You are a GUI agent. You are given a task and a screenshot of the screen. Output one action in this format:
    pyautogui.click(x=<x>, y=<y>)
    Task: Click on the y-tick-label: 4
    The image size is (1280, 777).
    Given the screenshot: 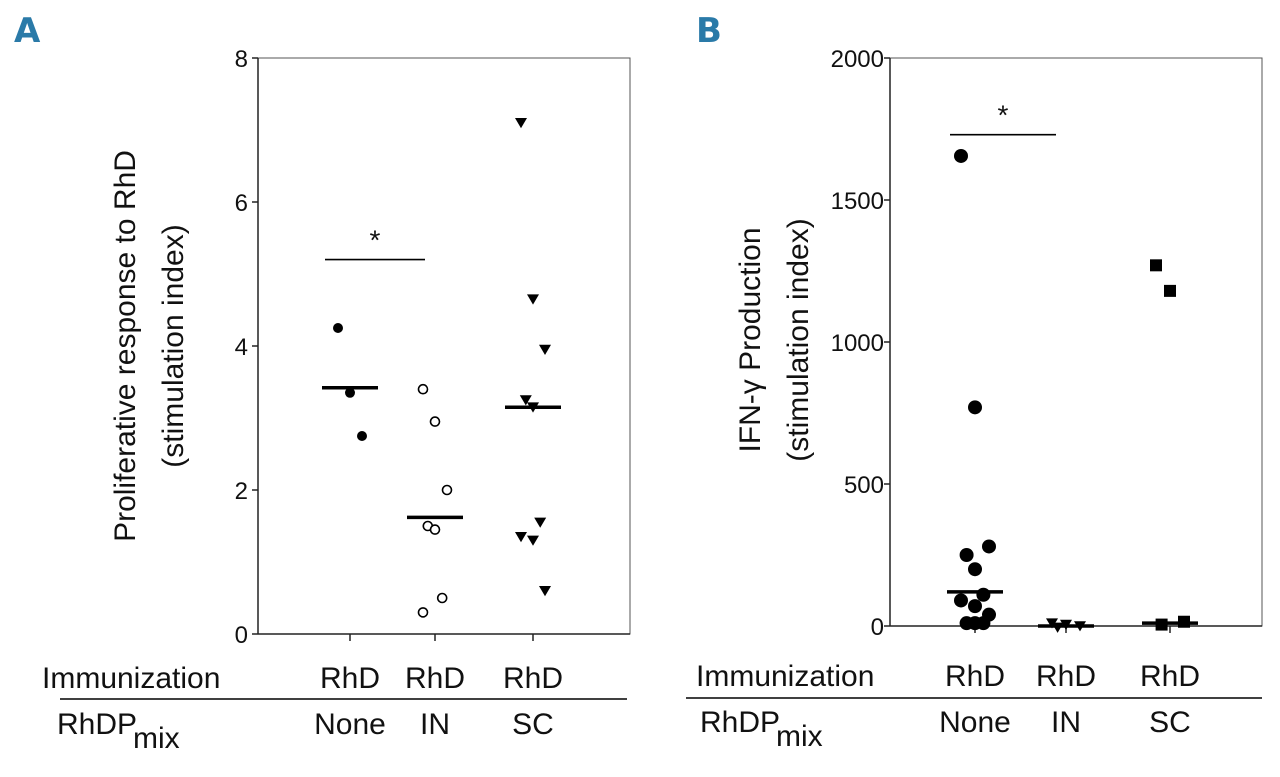 What is the action you would take?
    pyautogui.click(x=241, y=347)
    